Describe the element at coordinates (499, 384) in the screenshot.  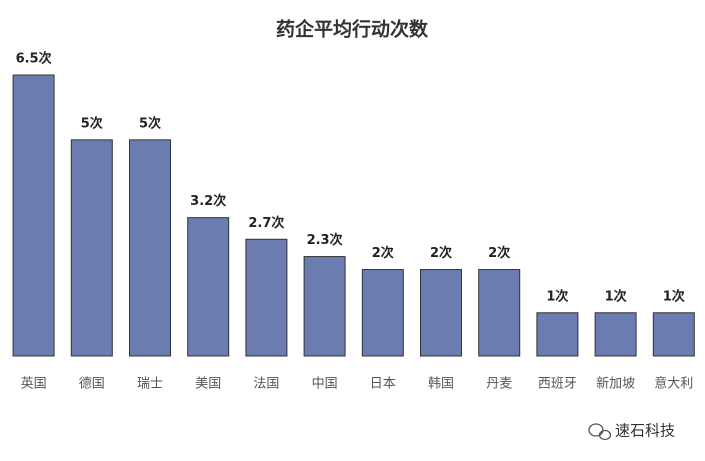
I see `x-tick-label: 丹麦` at that location.